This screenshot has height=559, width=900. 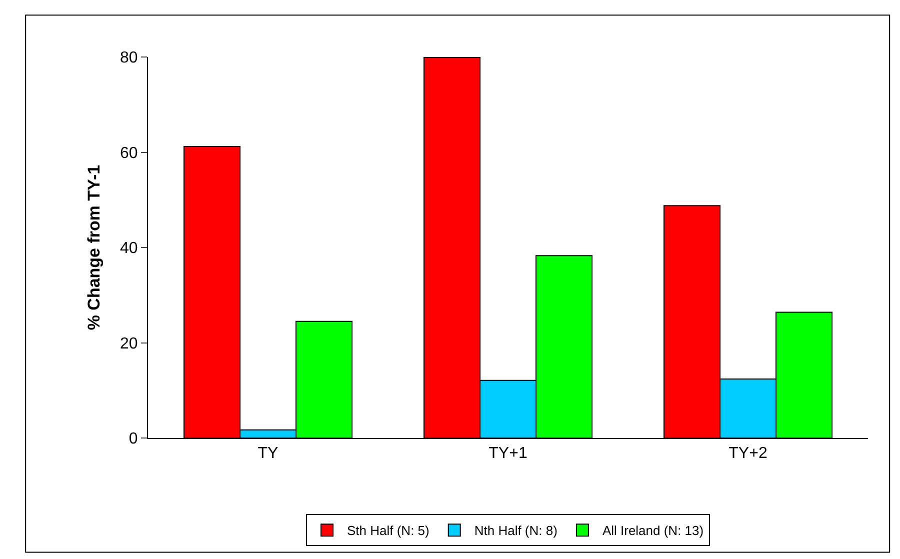 What do you see at coordinates (94, 247) in the screenshot?
I see `y-axis-title: % Change from TY-1` at bounding box center [94, 247].